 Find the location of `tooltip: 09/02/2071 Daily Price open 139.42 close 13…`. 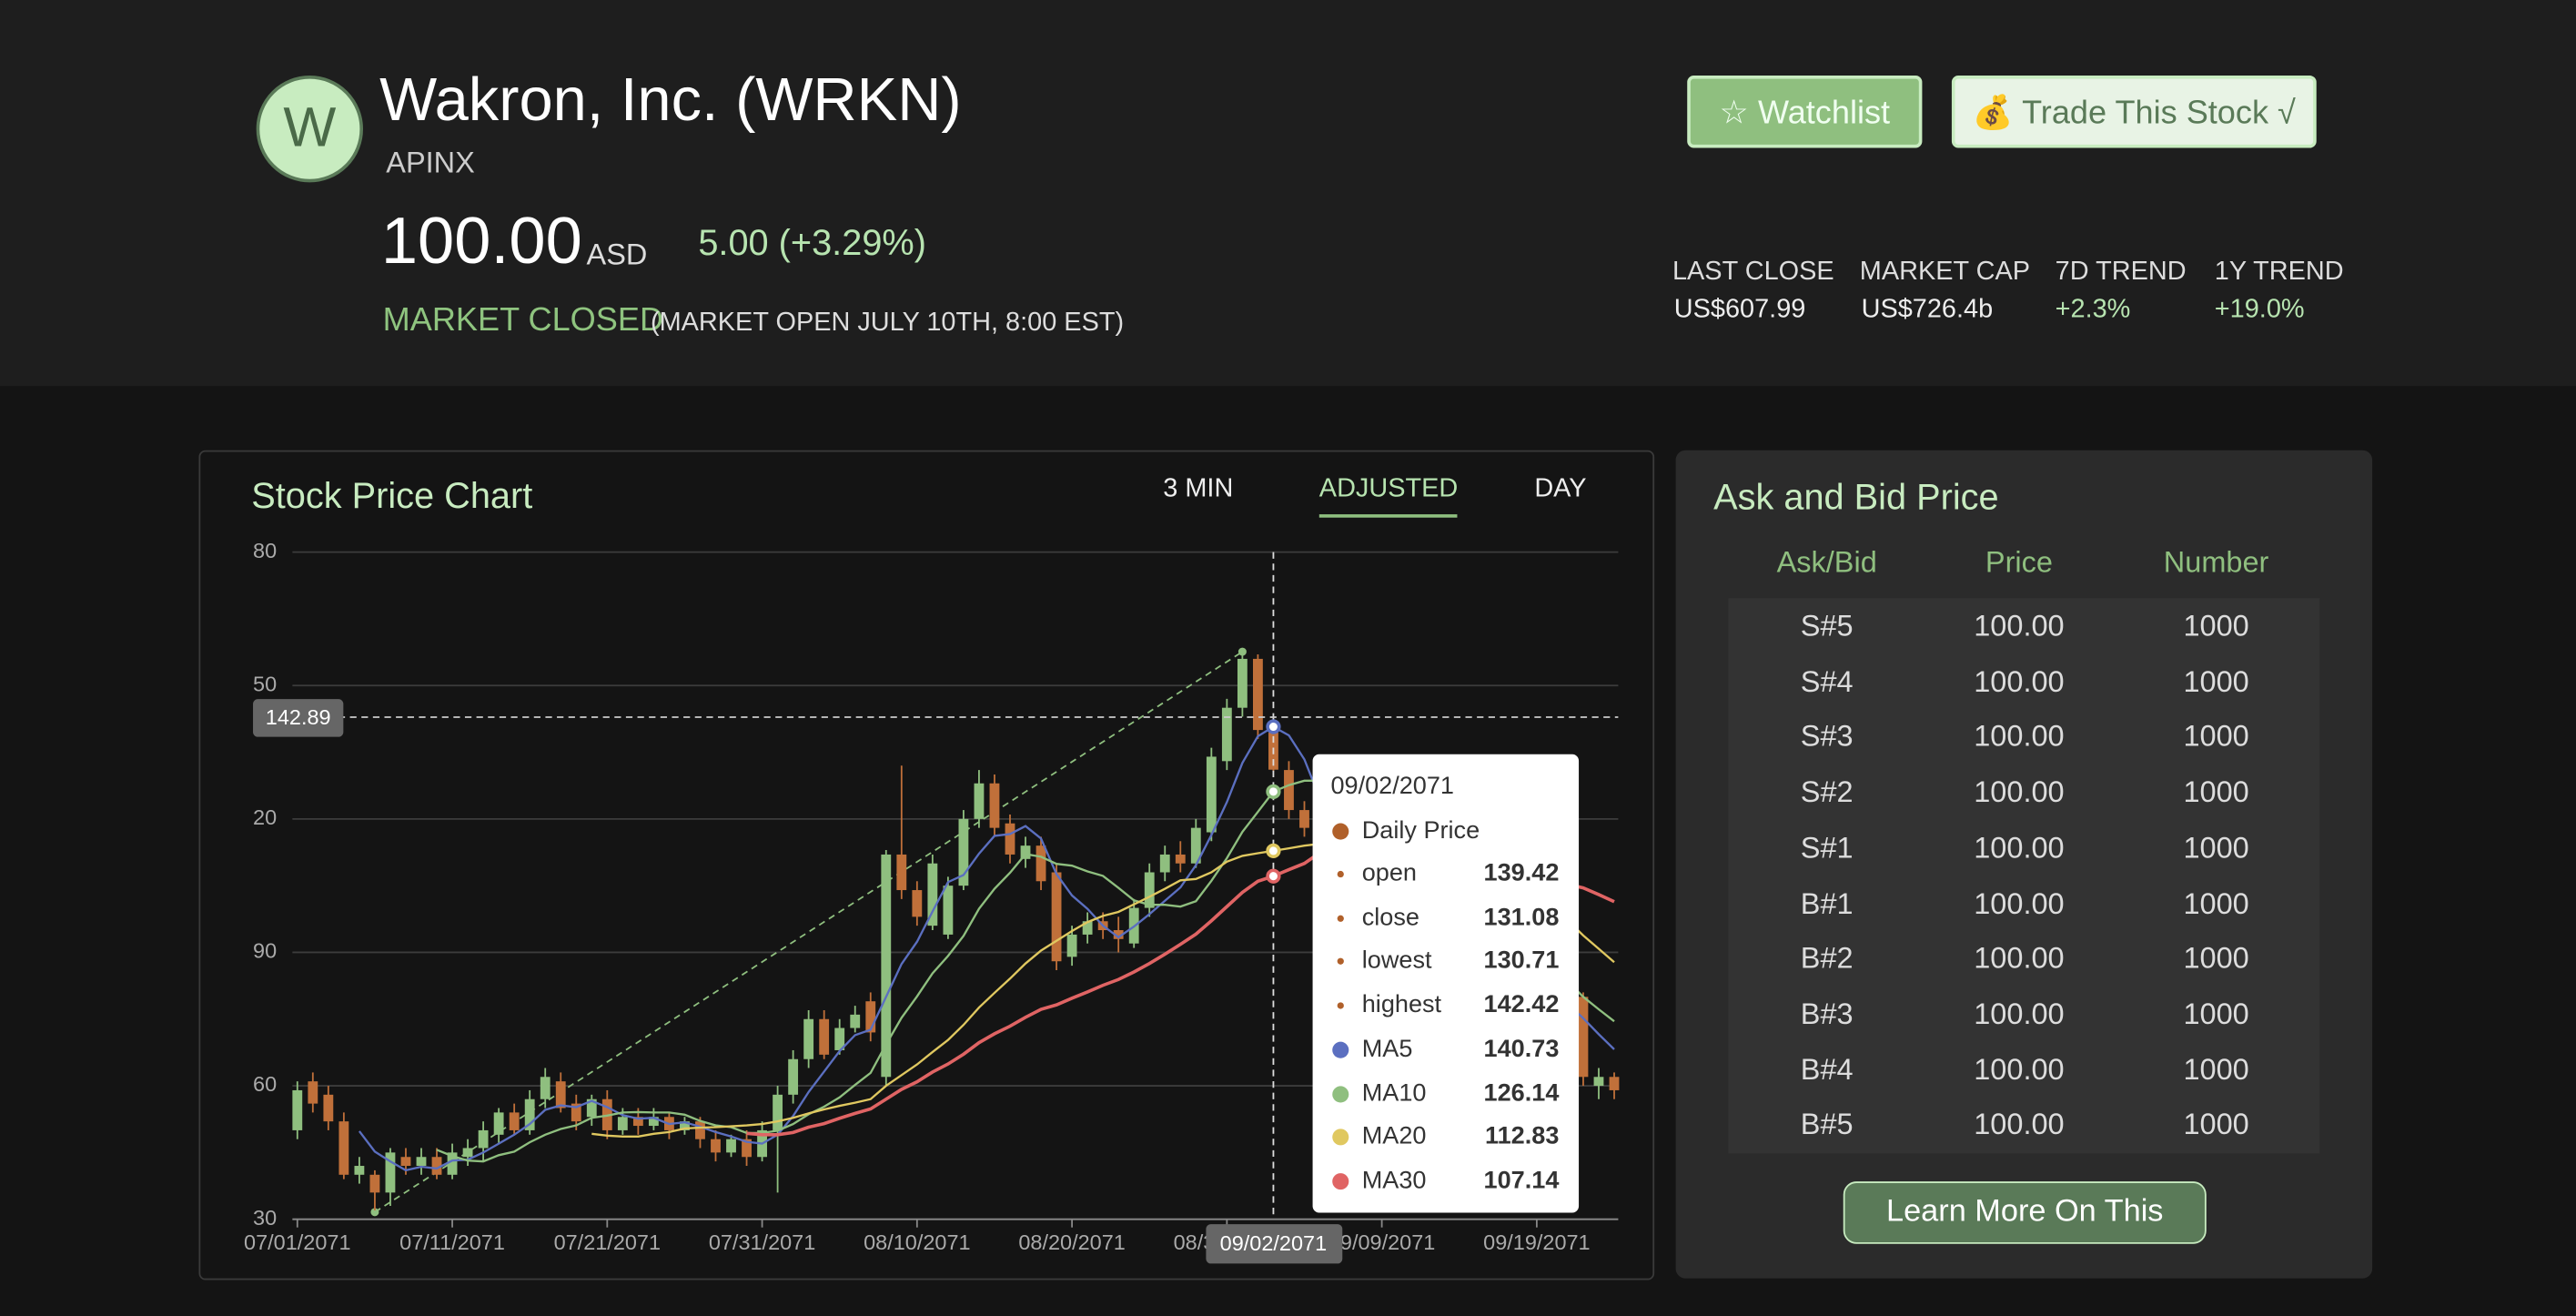

tooltip: 09/02/2071 Daily Price open 139.42 close 13… is located at coordinates (1446, 983).